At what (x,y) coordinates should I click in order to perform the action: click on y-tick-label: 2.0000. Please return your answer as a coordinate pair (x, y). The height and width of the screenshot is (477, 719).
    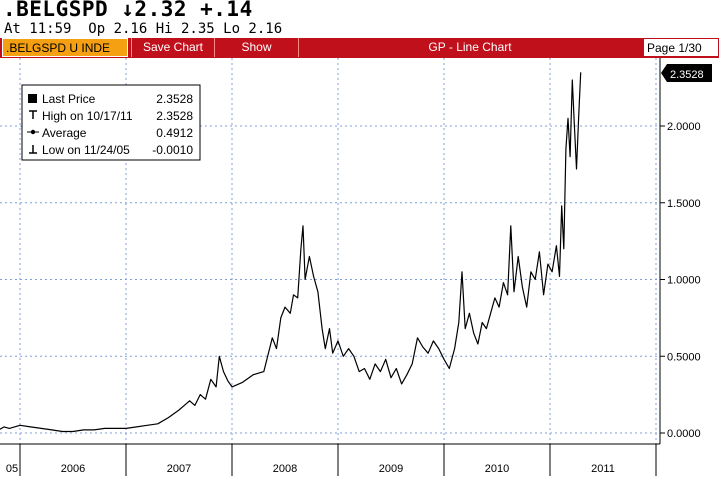
    Looking at the image, I should click on (684, 127).